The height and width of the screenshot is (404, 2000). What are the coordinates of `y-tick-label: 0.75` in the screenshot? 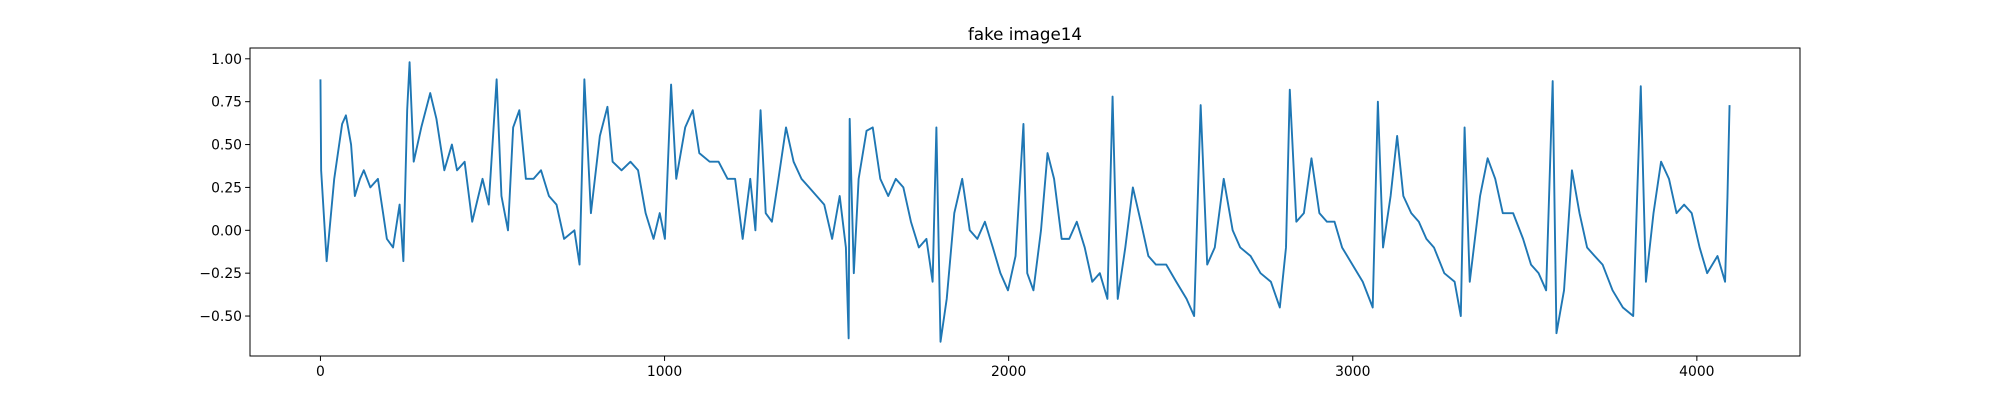 It's located at (226, 103).